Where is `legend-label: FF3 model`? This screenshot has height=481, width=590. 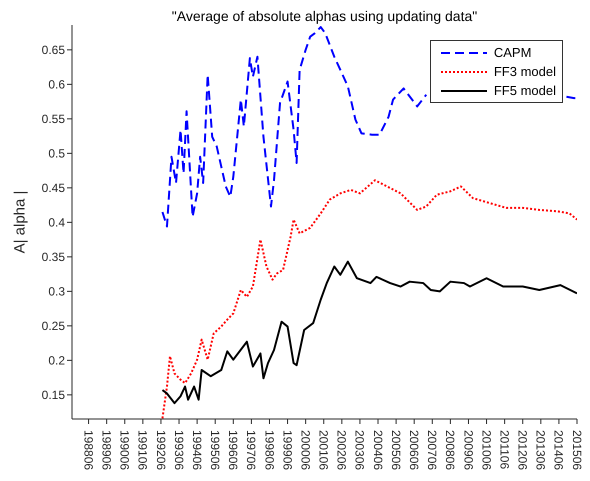 legend-label: FF3 model is located at coordinates (525, 72).